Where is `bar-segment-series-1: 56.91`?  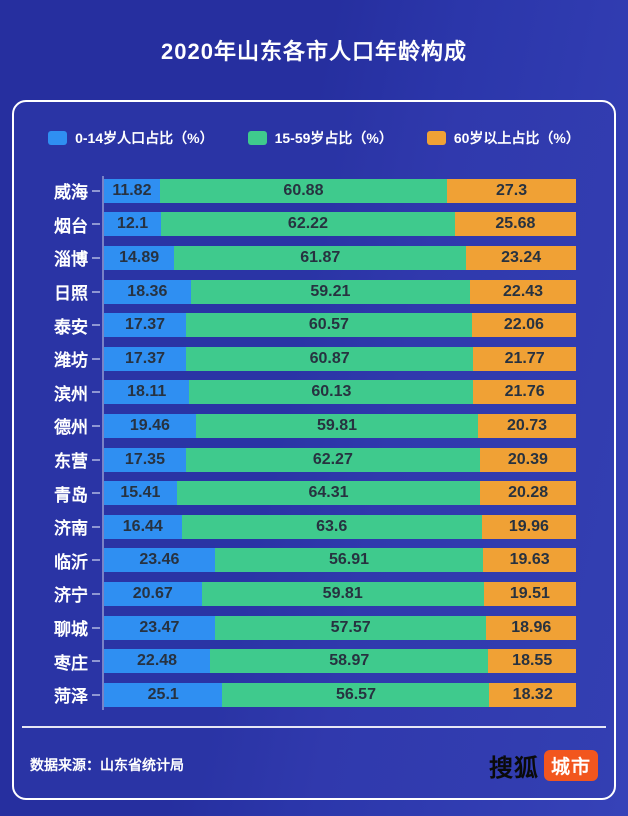
bar-segment-series-1: 56.91 is located at coordinates (349, 560).